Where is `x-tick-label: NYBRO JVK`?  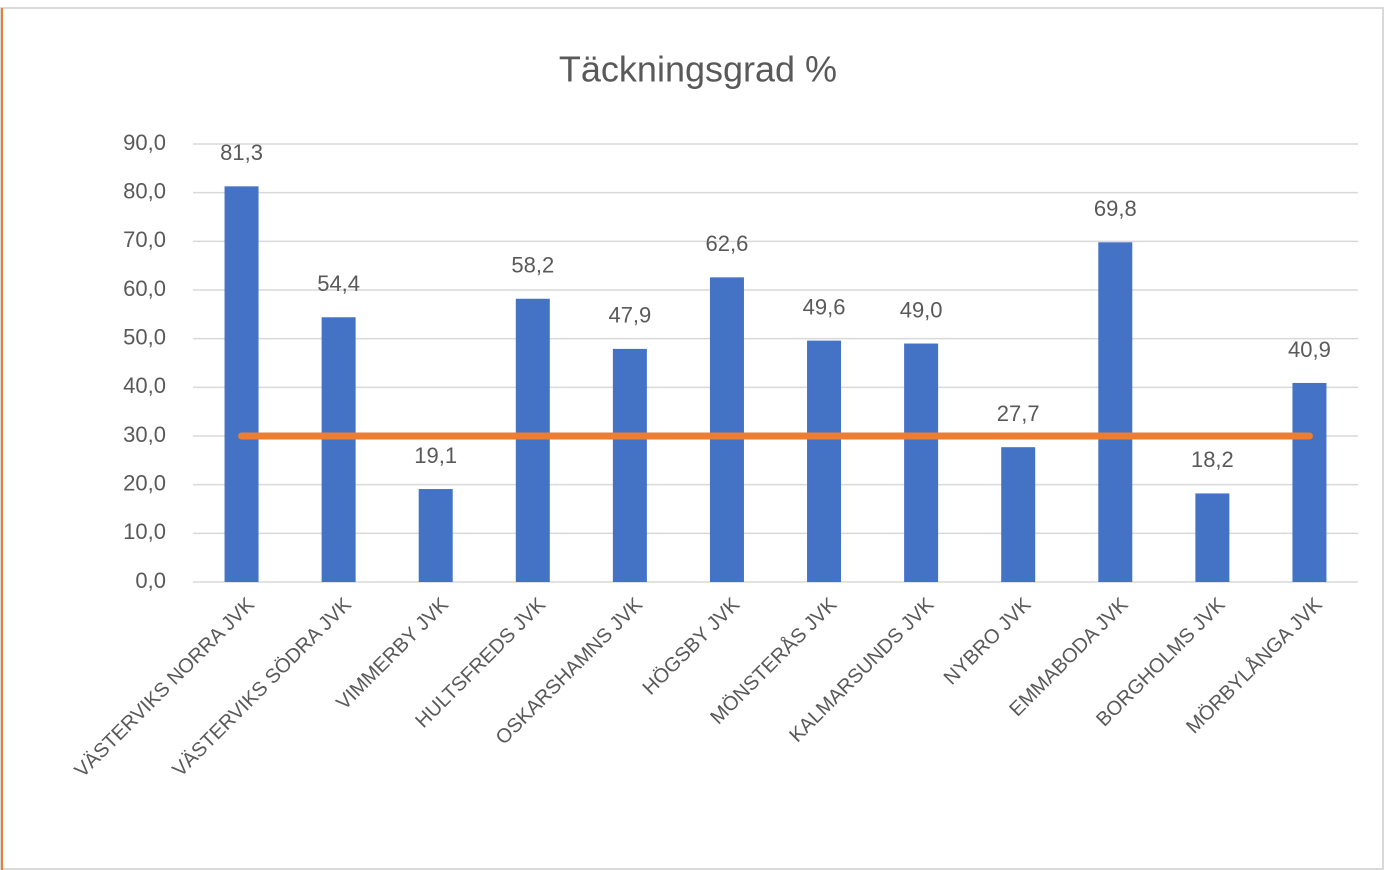 x-tick-label: NYBRO JVK is located at coordinates (988, 641).